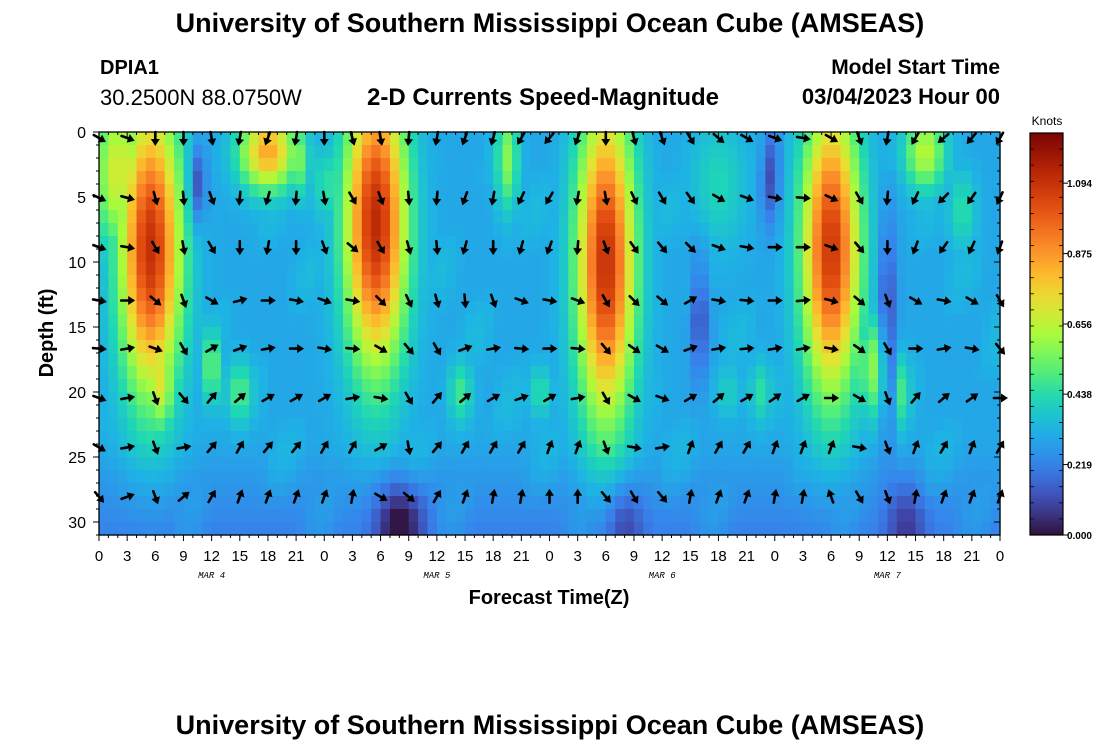 Image resolution: width=1100 pixels, height=750 pixels. I want to click on colorbar-tick-label: 0.656, so click(1079, 325).